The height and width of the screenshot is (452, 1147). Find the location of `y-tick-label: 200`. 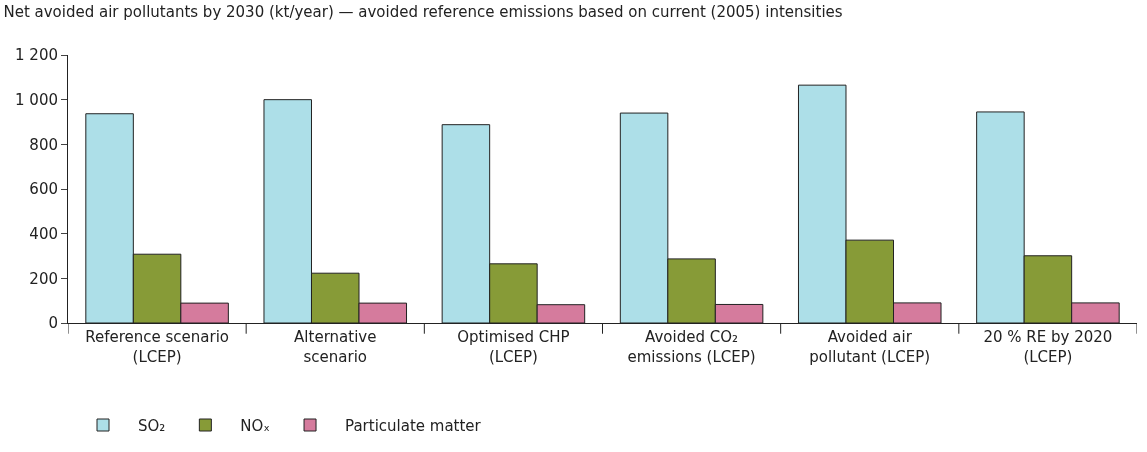

y-tick-label: 200 is located at coordinates (43, 278).